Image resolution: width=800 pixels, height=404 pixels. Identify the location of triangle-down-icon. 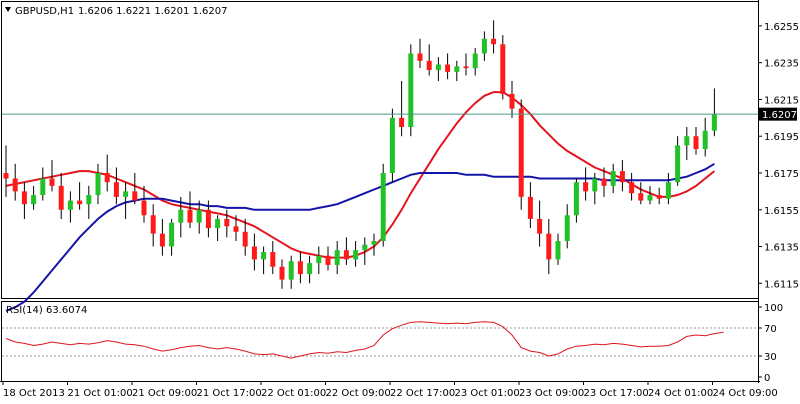
(8, 9).